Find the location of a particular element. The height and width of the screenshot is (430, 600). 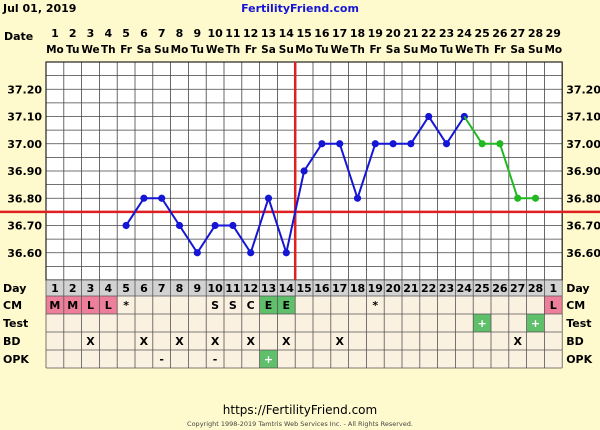

cycle-day-number: 16 is located at coordinates (322, 288).